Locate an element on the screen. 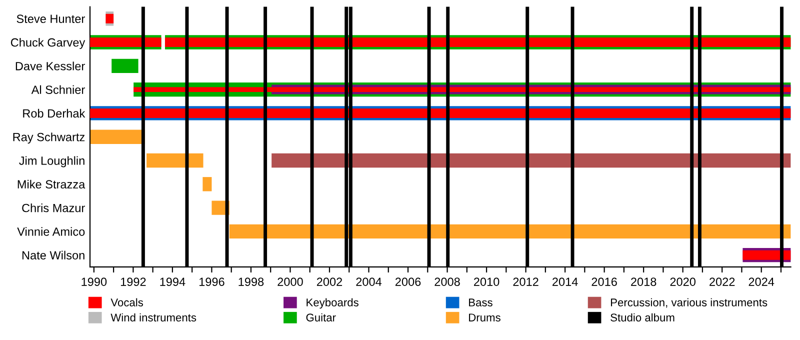  x-tick-label: 2014 is located at coordinates (565, 282).